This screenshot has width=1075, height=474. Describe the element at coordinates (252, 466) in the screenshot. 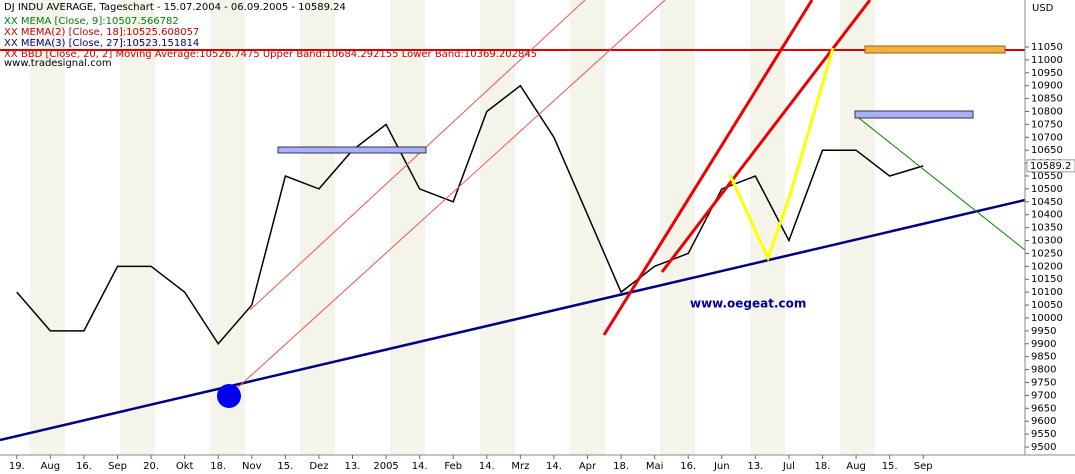

I see `x-tick-label: Nov` at that location.